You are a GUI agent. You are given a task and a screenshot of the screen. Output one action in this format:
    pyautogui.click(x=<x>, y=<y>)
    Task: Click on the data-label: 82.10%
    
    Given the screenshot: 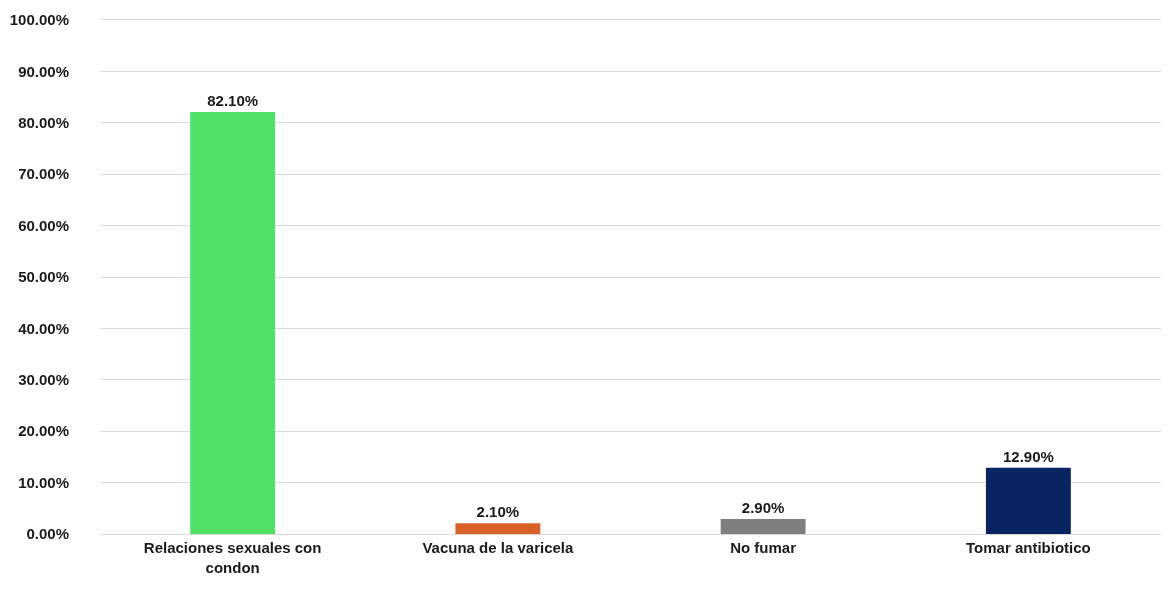 What is the action you would take?
    pyautogui.click(x=233, y=101)
    